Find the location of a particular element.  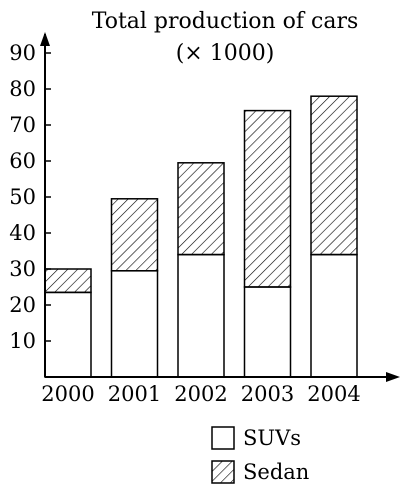

x-tick-label: 2001 is located at coordinates (134, 394).